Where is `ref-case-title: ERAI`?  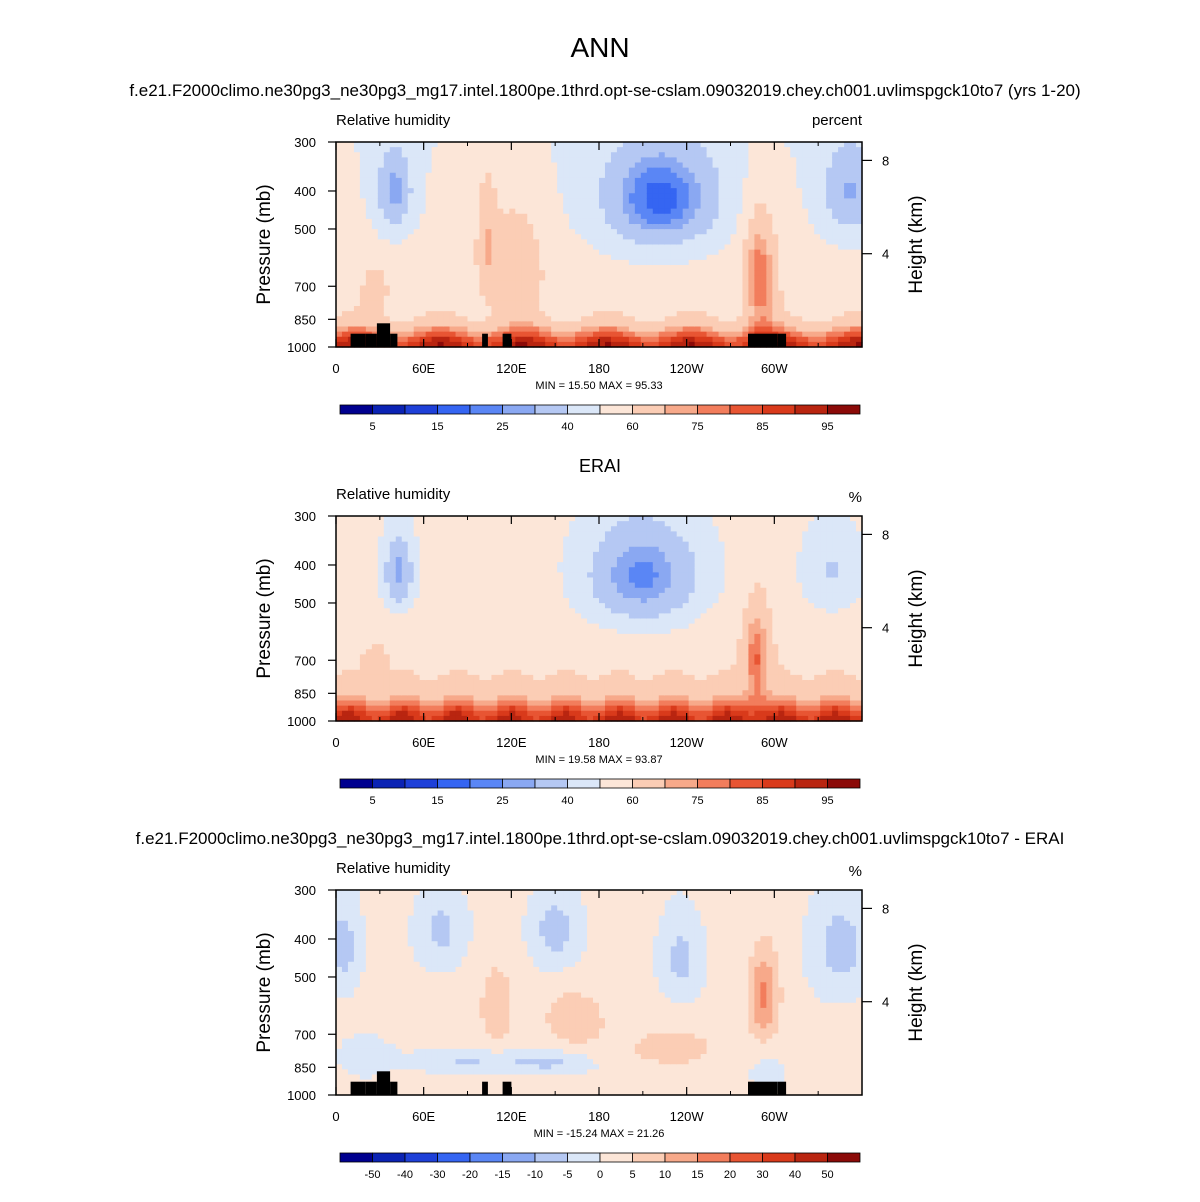
ref-case-title: ERAI is located at coordinates (600, 466).